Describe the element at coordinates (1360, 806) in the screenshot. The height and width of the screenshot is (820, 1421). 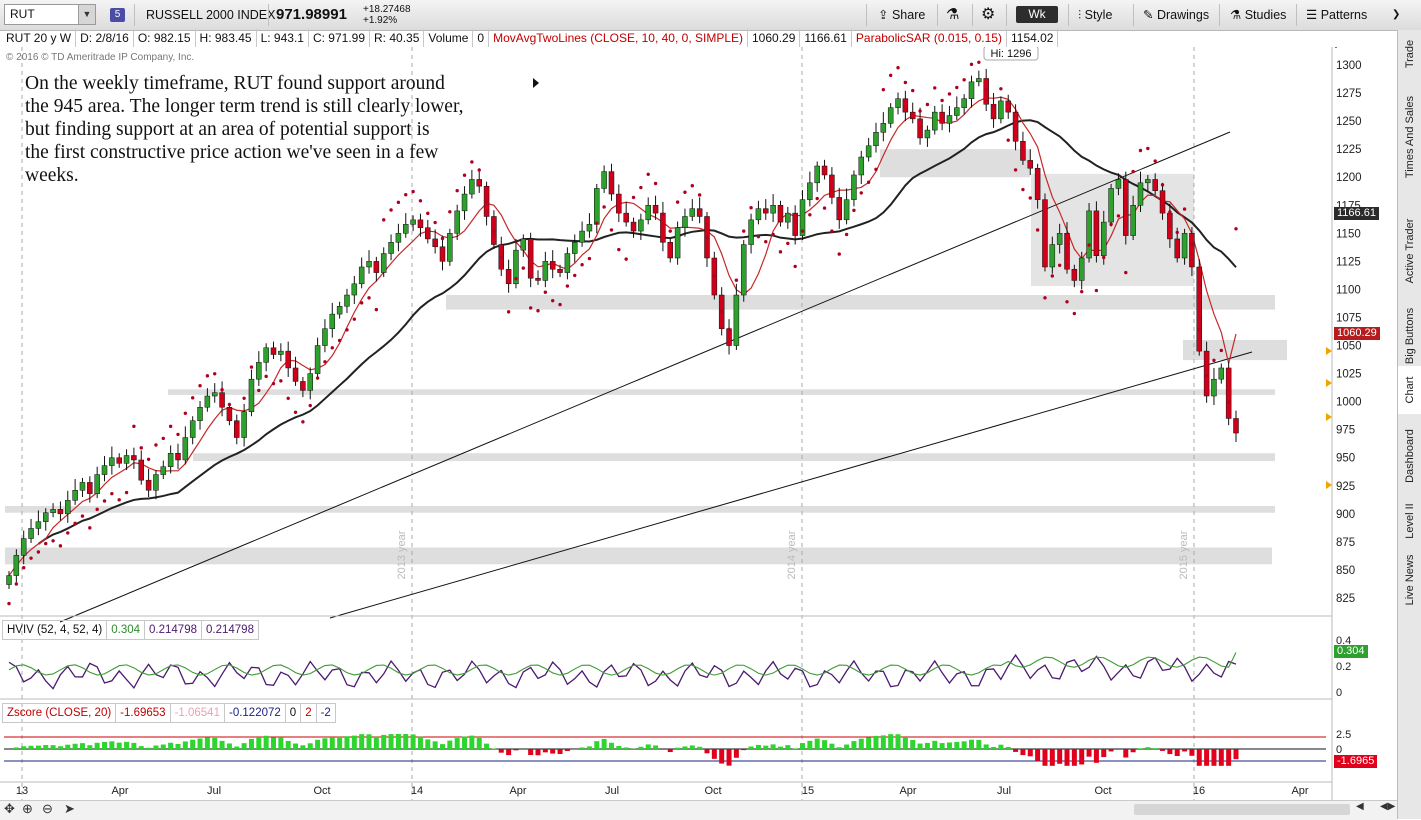
I see `scroll-left-icon: ◀` at that location.